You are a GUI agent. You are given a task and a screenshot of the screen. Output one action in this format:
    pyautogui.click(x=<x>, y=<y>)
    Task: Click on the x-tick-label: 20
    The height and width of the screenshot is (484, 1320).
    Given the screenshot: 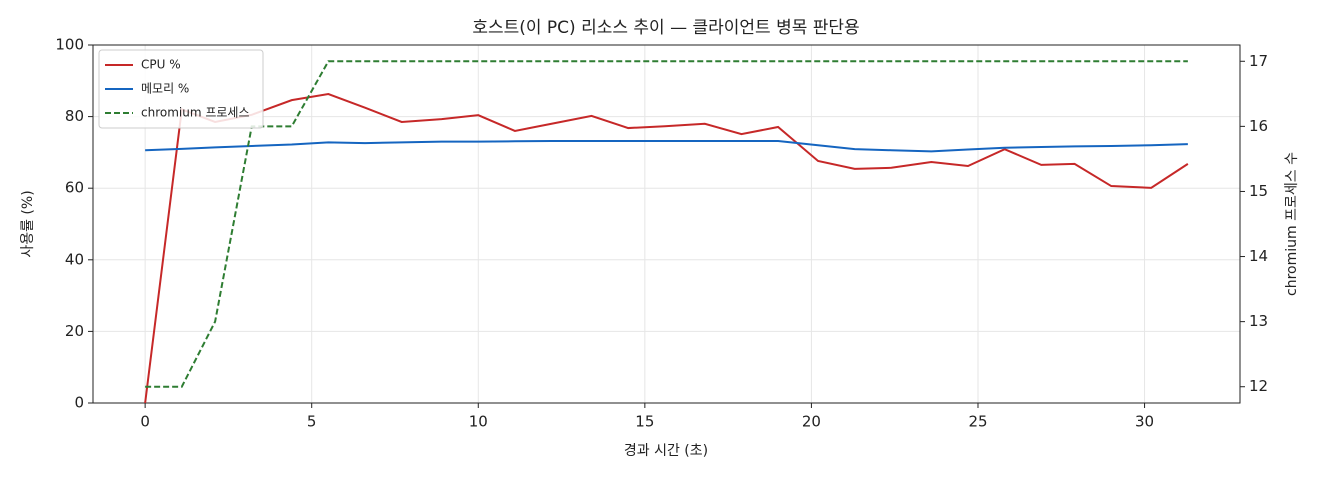 What is the action you would take?
    pyautogui.click(x=811, y=422)
    